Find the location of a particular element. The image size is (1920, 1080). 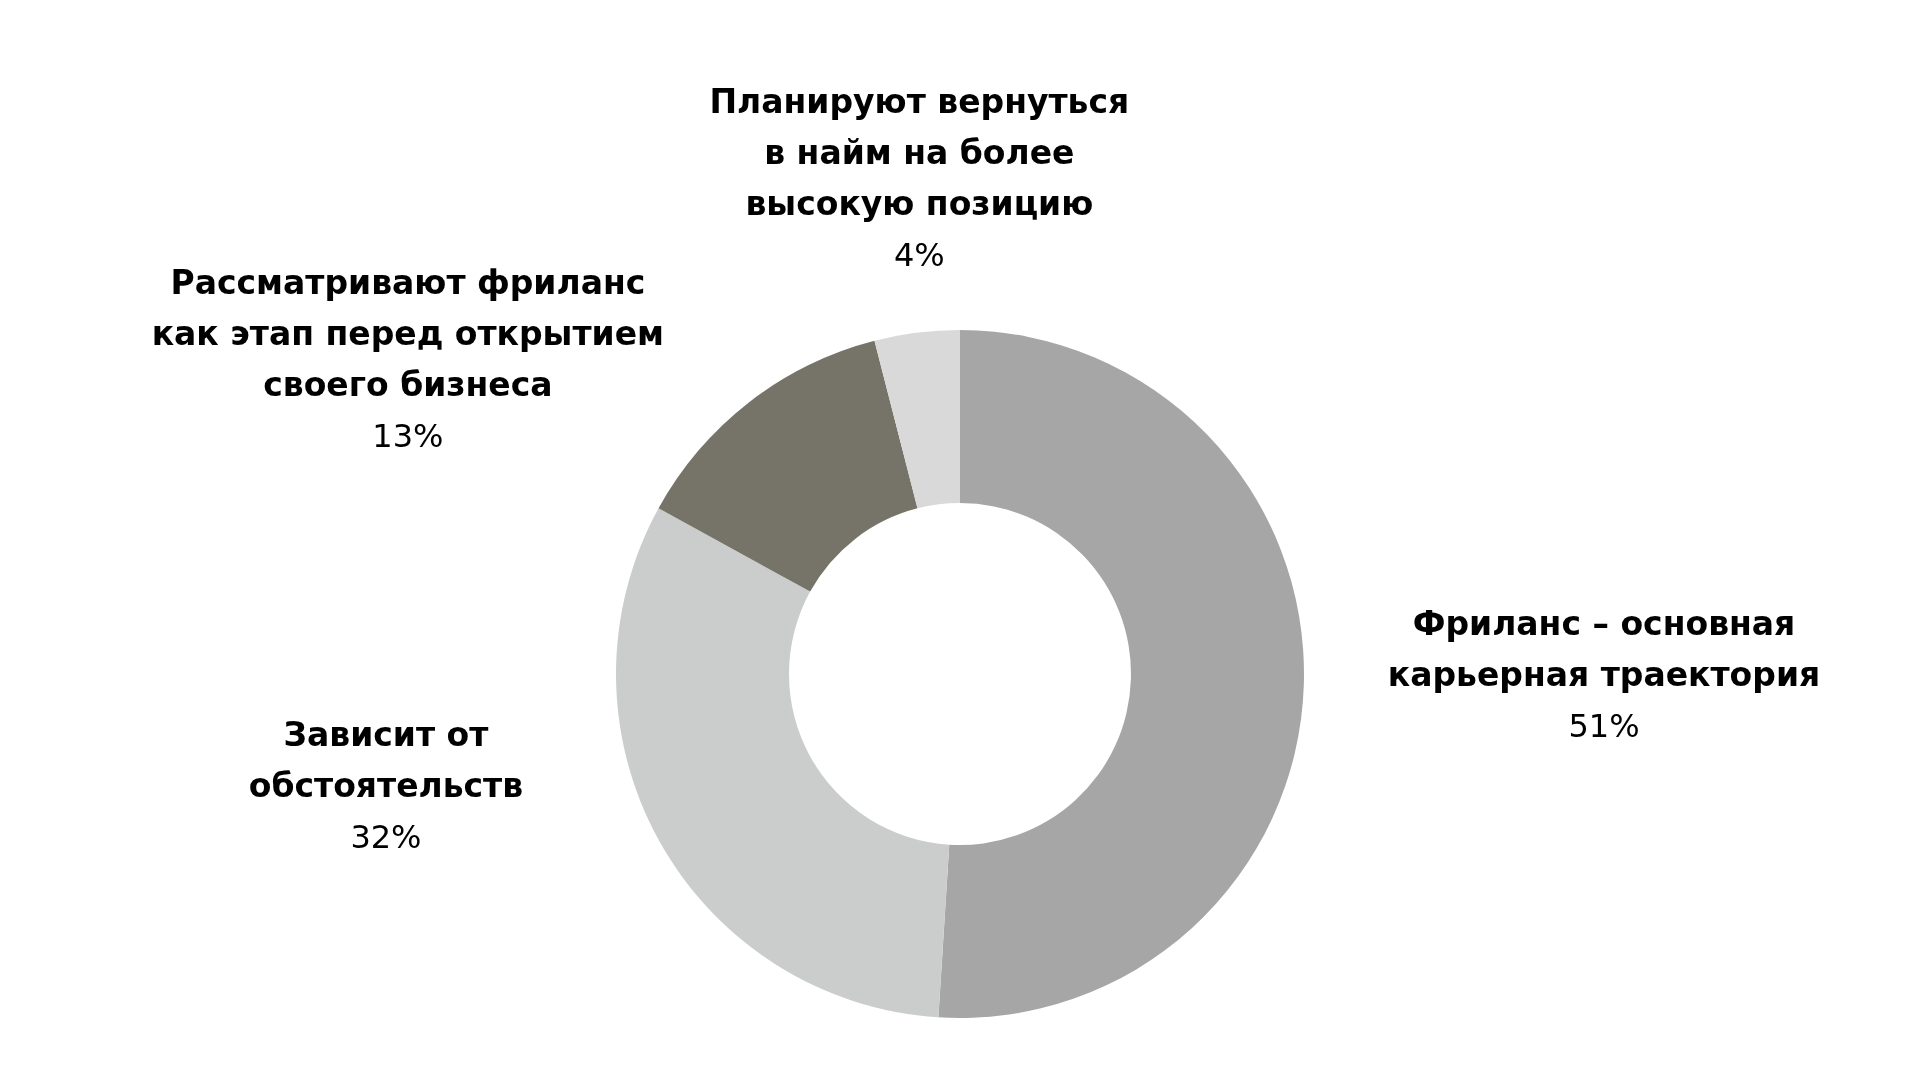

slice-label: Планируют вернуться в найм на более высокую позицию is located at coordinates (919, 153).